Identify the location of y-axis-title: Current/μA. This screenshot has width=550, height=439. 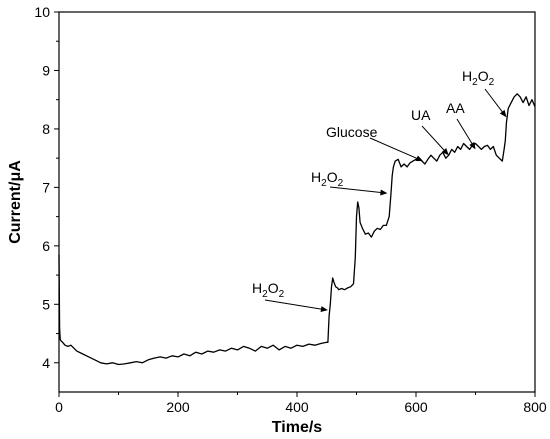
(15, 202).